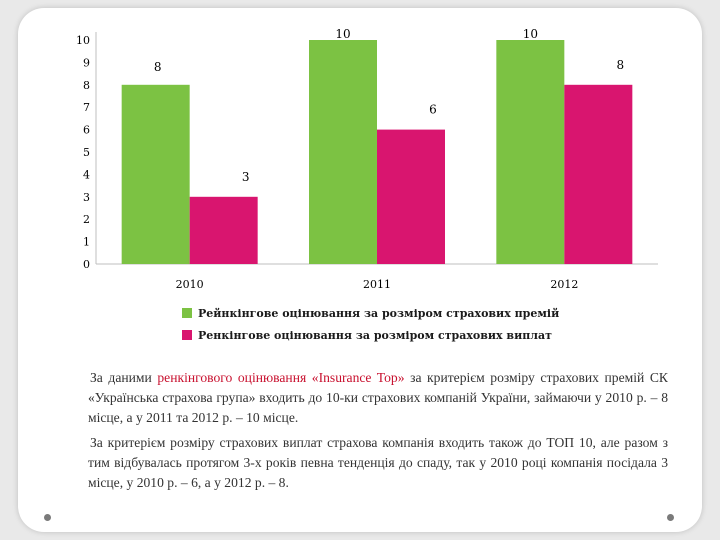 The image size is (720, 540). Describe the element at coordinates (86, 130) in the screenshot. I see `y-tick-label: 6` at that location.